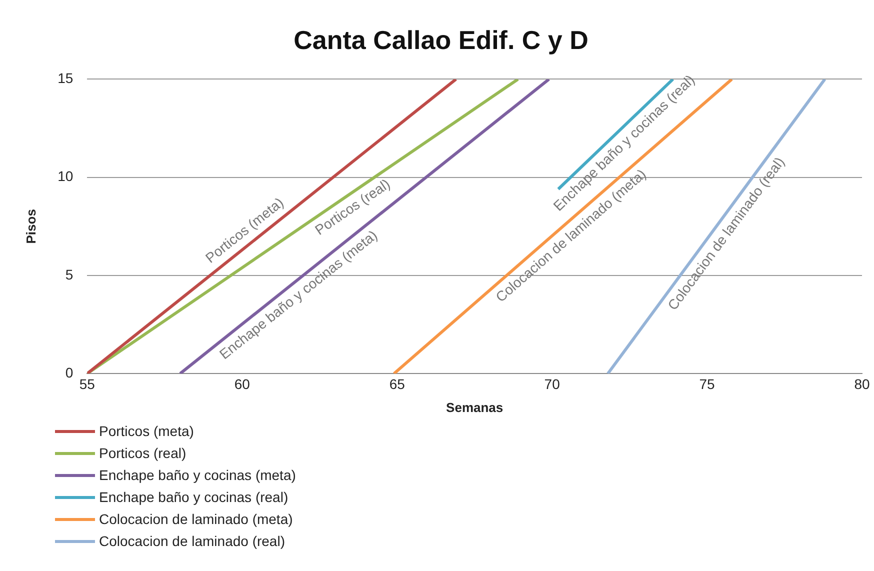 This screenshot has width=874, height=571. What do you see at coordinates (441, 39) in the screenshot?
I see `chart-title: Canta Callao Edif. C y D` at bounding box center [441, 39].